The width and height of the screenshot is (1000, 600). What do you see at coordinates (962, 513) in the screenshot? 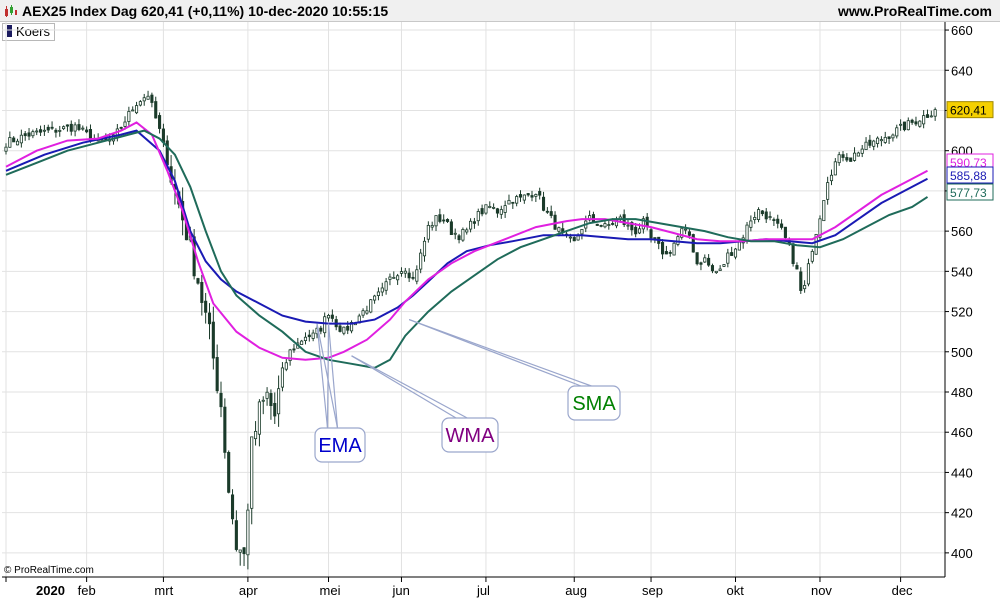
I see `y-tick-label: 420` at bounding box center [962, 513].